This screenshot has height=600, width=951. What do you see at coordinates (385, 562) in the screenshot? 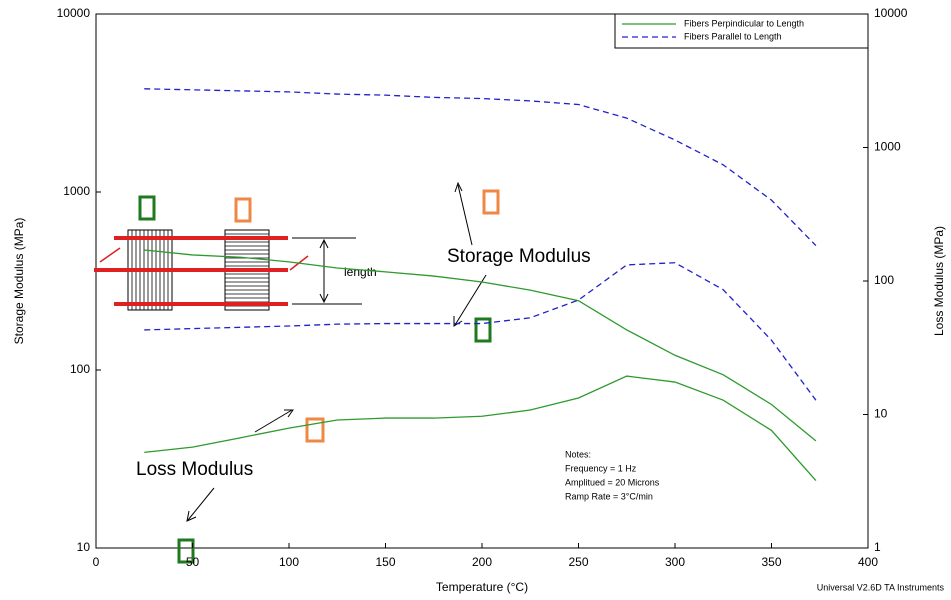
I see `x-tick-label: 150` at bounding box center [385, 562].